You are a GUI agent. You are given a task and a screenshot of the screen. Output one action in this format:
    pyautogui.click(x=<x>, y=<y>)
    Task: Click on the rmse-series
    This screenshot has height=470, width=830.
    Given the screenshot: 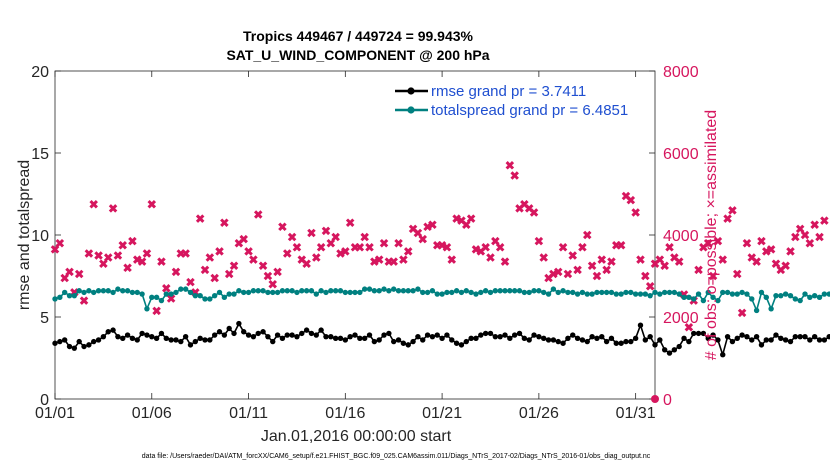 What is the action you would take?
    pyautogui.click(x=441, y=339)
    